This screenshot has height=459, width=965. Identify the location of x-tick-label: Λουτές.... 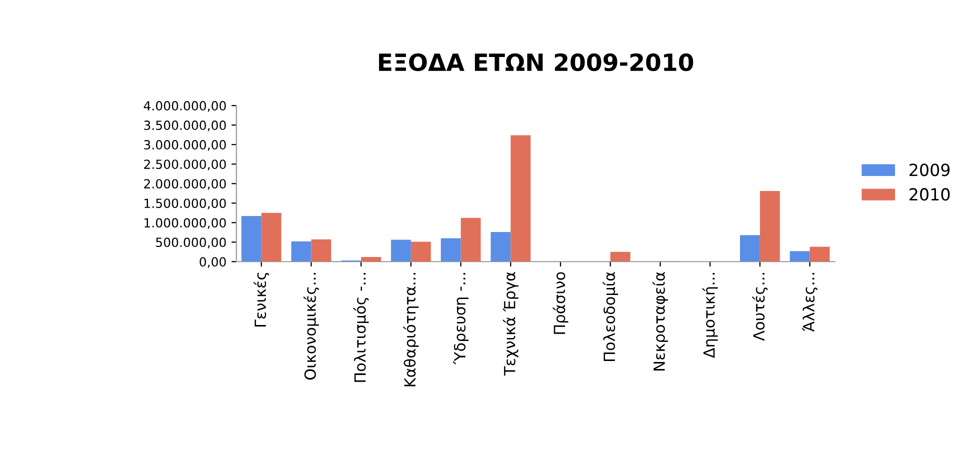
(760, 306).